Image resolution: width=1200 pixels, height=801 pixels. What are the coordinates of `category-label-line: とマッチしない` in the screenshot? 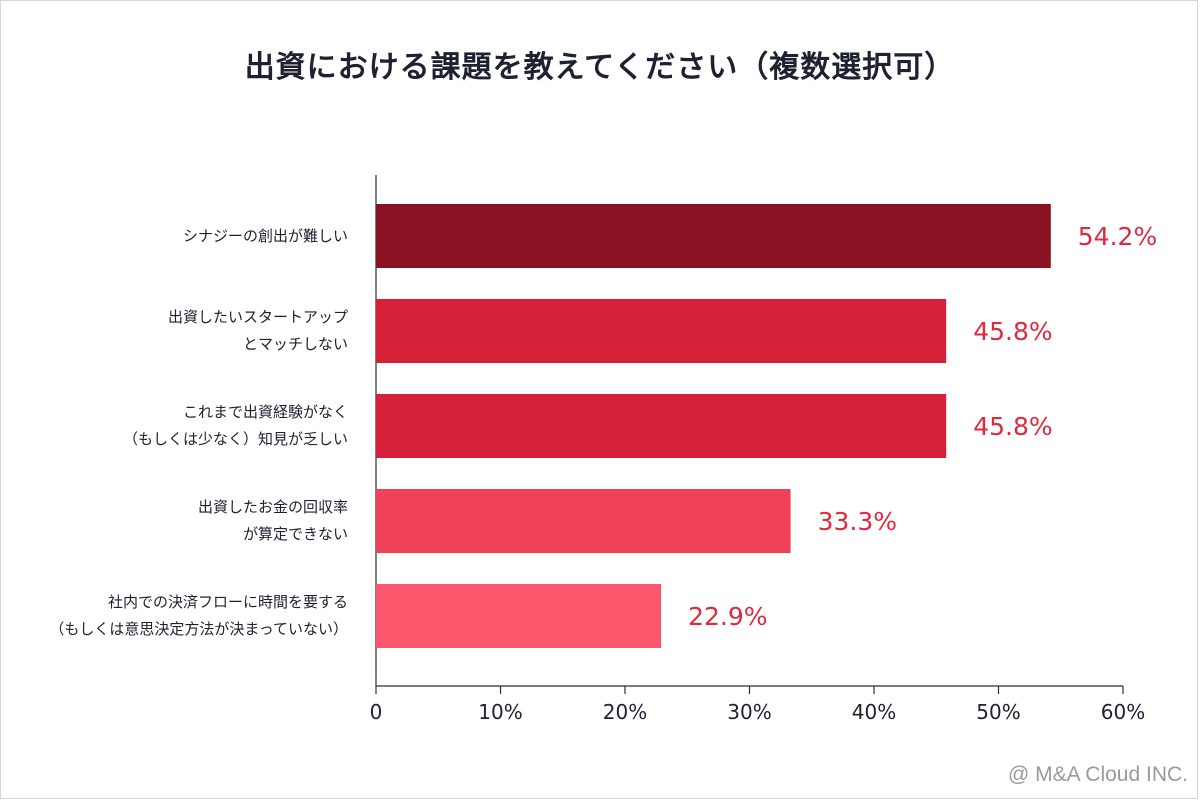 It's located at (295, 344).